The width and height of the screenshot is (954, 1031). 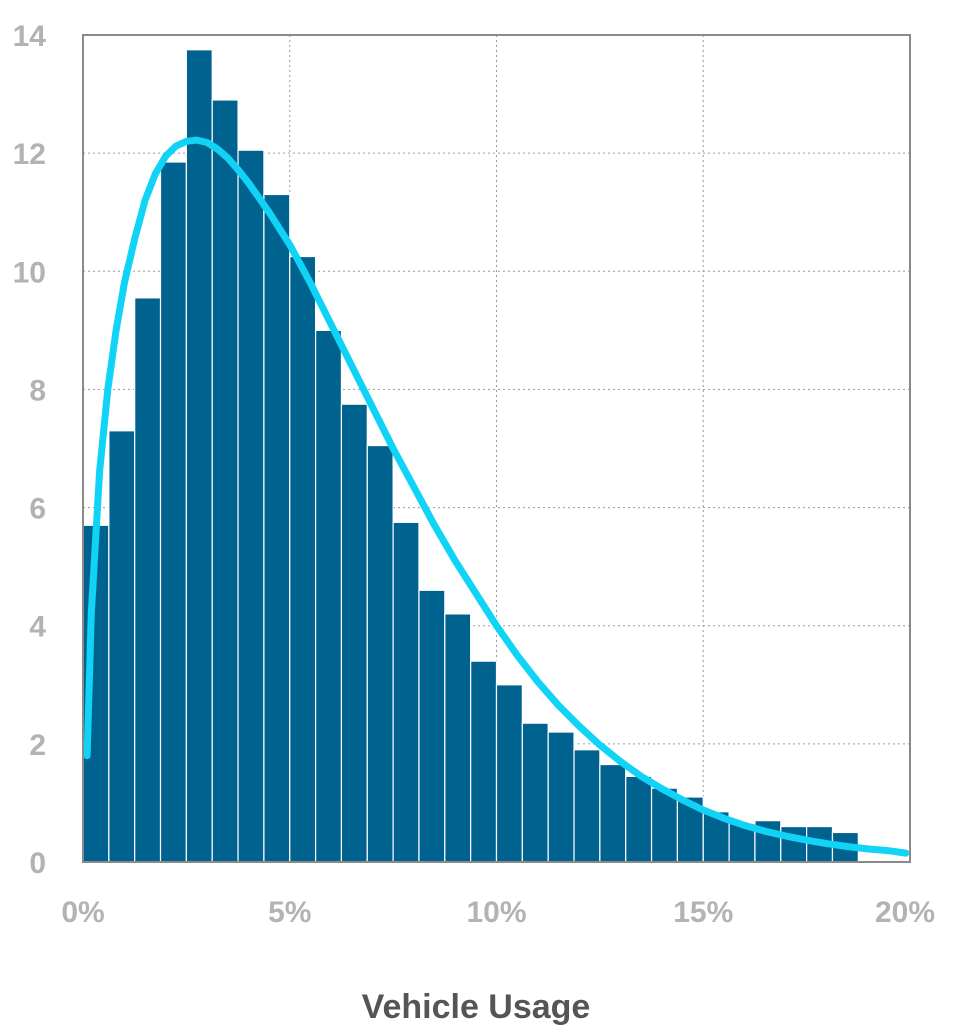 I want to click on y-tick-labels: 0 2 4 6 8 10 12 14, so click(x=30, y=450).